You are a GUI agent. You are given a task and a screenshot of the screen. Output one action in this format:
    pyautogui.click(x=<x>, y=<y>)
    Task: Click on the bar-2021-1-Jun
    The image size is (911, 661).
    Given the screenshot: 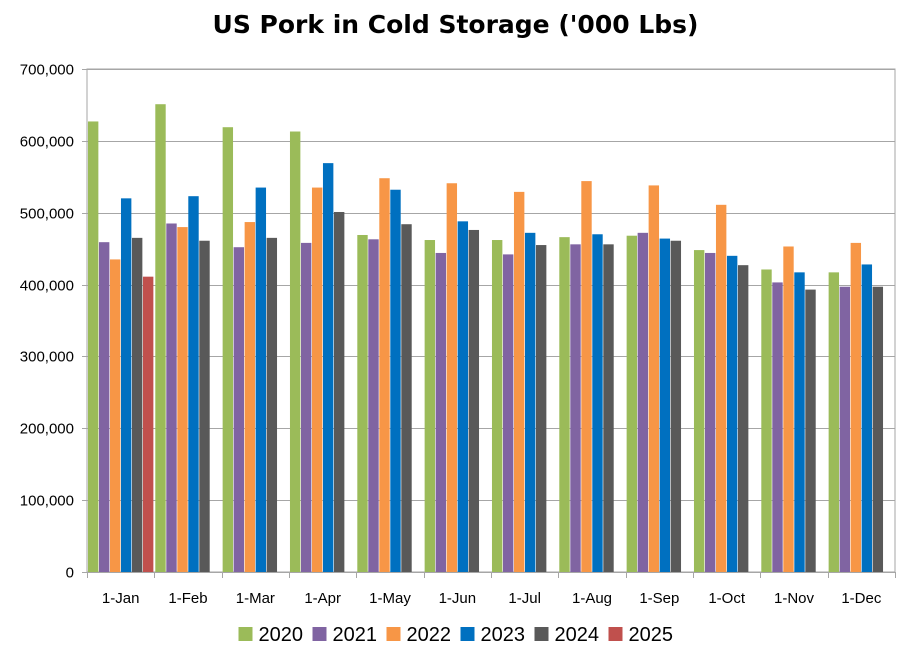 What is the action you would take?
    pyautogui.click(x=441, y=412)
    